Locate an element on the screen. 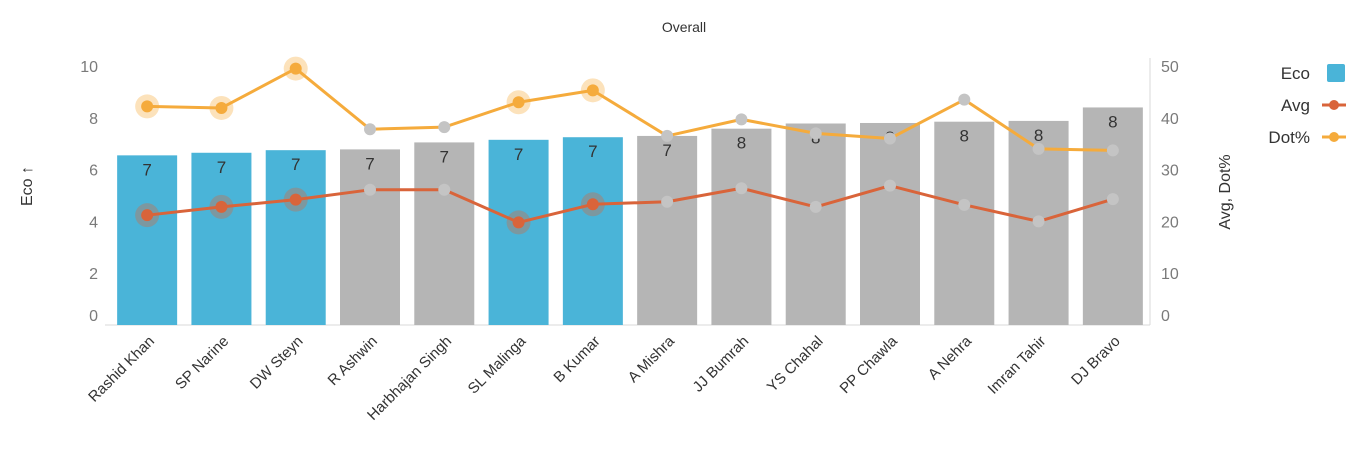  legend: Eco Avg Dot% is located at coordinates (1307, 105).